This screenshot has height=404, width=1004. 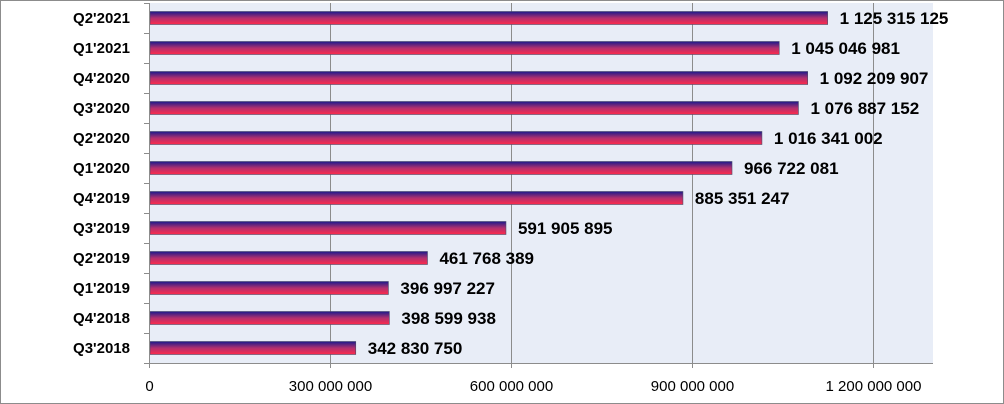 What do you see at coordinates (101, 198) in the screenshot?
I see `category-label: Q4'2019` at bounding box center [101, 198].